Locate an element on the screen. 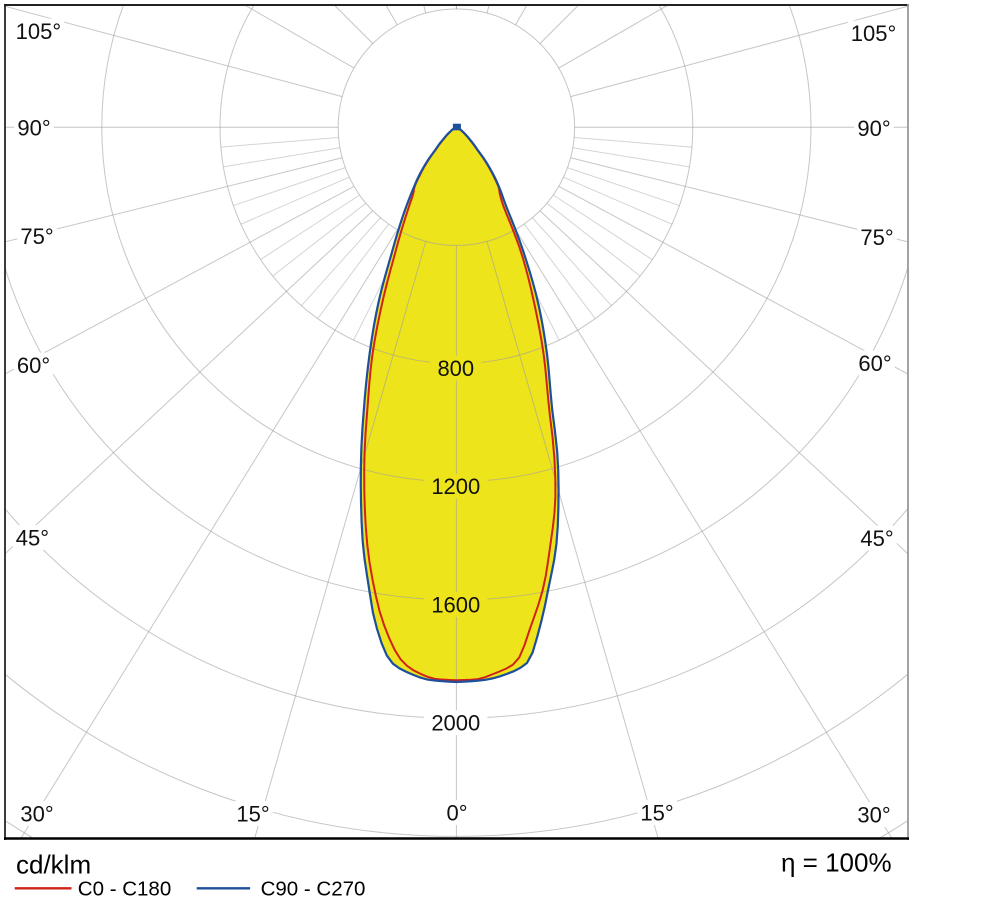 The image size is (999, 917). svg-text: cd/klm is located at coordinates (53, 865).